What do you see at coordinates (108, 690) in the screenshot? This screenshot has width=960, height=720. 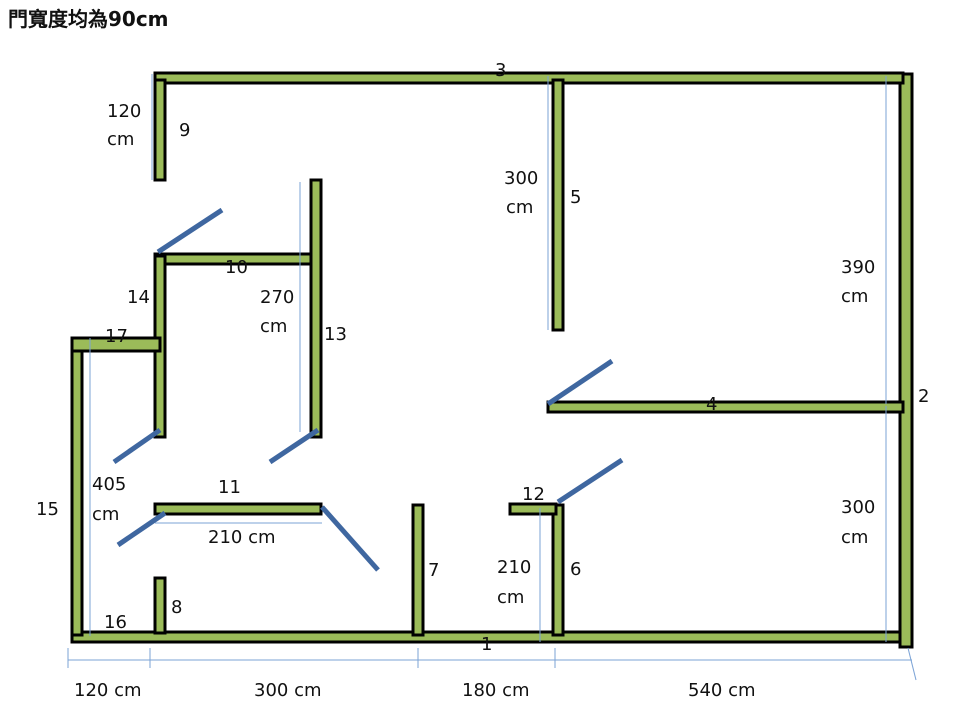 I see `dimension-label-bottom-120: 120 cm` at bounding box center [108, 690].